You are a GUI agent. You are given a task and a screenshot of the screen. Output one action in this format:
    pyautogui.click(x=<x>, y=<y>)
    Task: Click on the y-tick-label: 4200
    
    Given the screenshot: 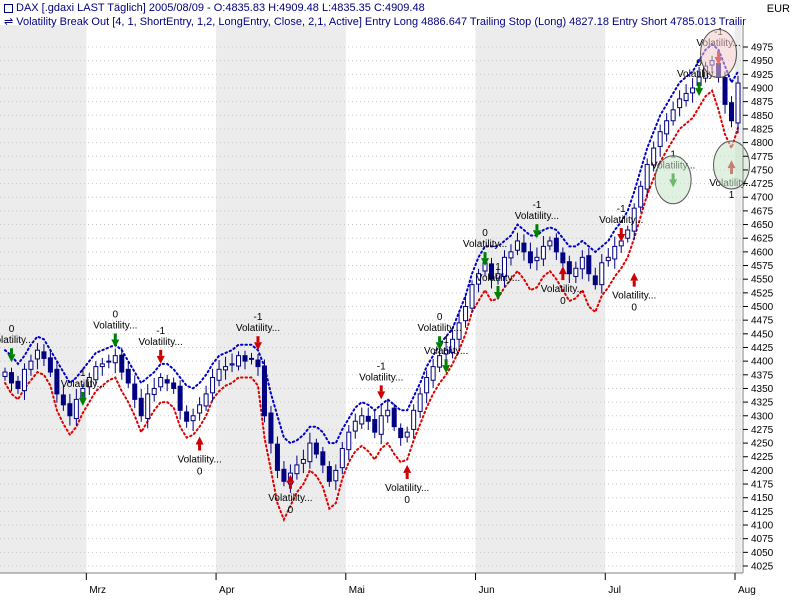 What is the action you would take?
    pyautogui.click(x=762, y=471)
    